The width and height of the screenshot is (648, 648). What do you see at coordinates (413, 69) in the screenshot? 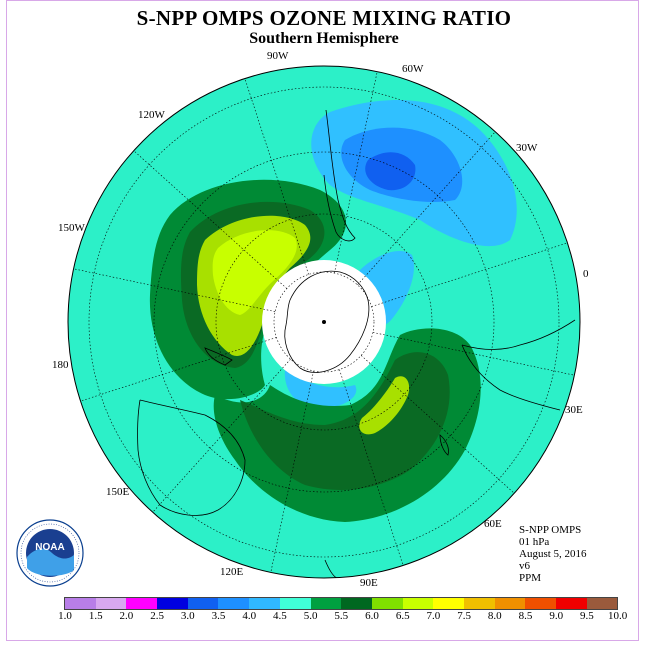
I see `longitude-label: 60W` at bounding box center [413, 69].